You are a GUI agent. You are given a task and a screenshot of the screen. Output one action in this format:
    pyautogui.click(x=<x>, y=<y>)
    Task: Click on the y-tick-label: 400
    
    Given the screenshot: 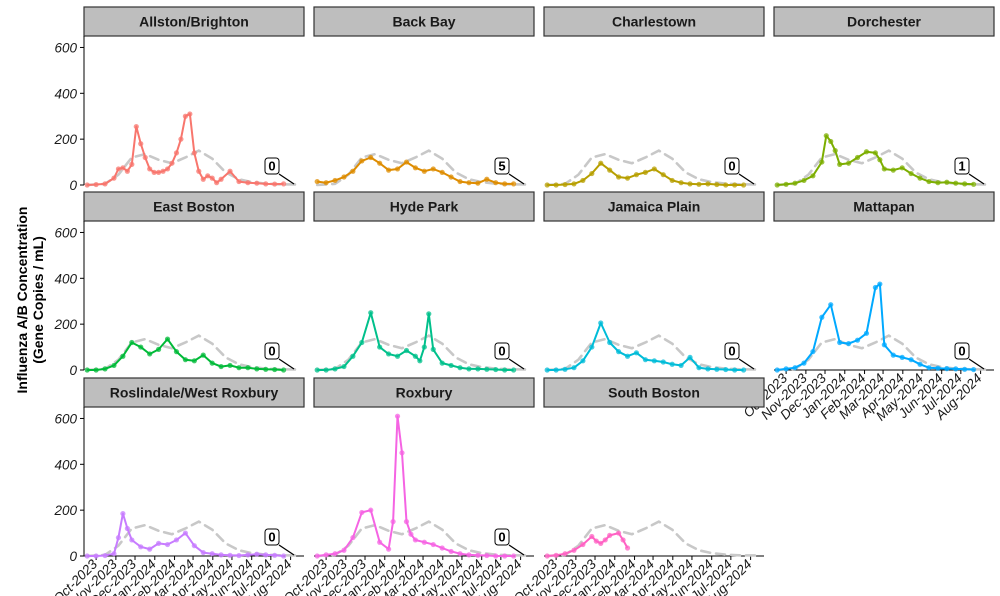 What is the action you would take?
    pyautogui.click(x=65, y=464)
    